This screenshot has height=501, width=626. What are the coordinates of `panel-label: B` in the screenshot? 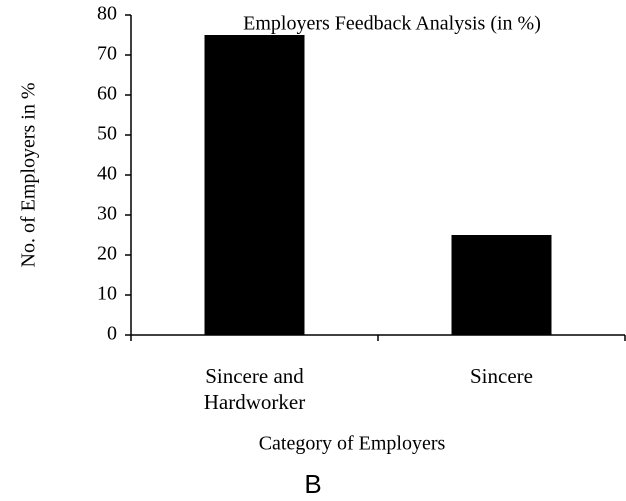 It's located at (312, 484).